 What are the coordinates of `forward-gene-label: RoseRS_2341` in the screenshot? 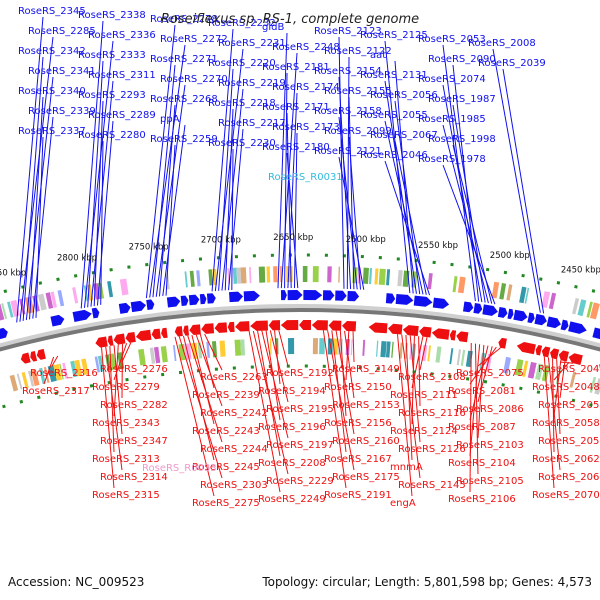 It's located at (62, 71).